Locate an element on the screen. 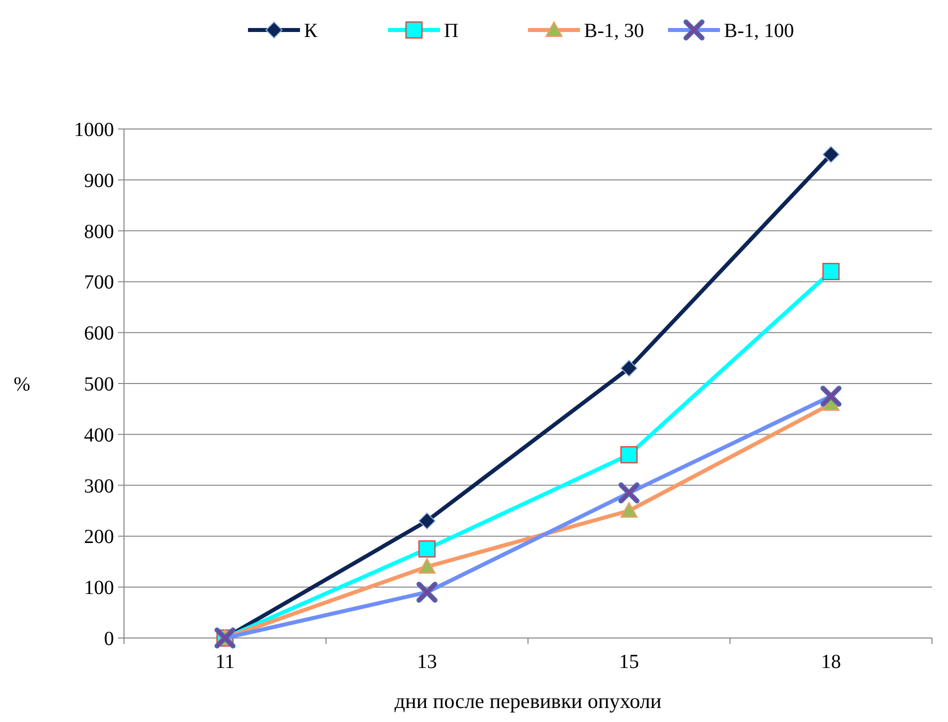  y-tick-label: 100 is located at coordinates (99, 588).